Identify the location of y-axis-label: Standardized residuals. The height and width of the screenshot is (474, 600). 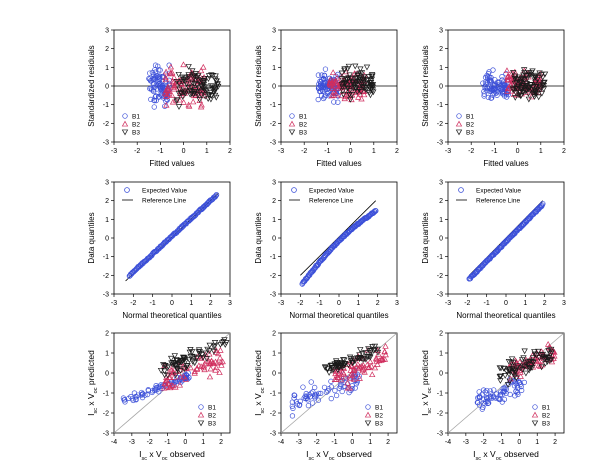
(91, 85).